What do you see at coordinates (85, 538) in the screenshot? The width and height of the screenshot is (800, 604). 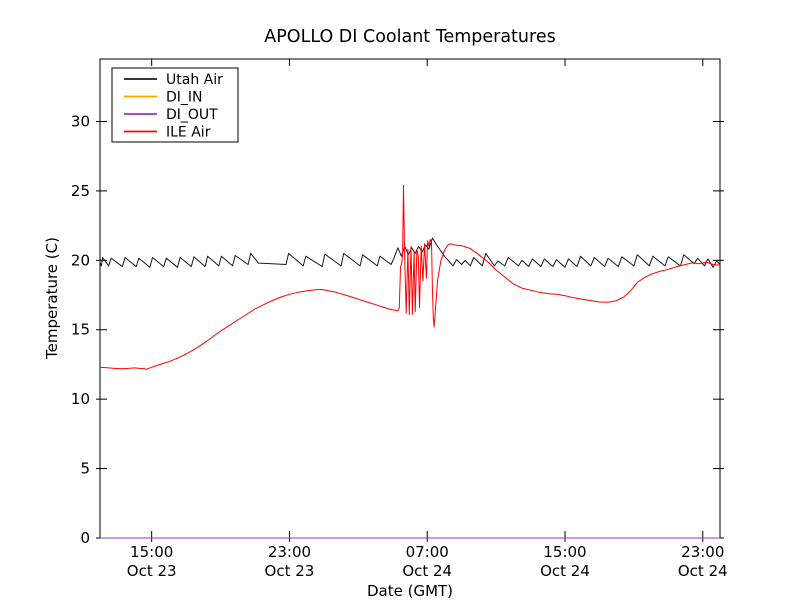 I see `y-tick-label: 0` at bounding box center [85, 538].